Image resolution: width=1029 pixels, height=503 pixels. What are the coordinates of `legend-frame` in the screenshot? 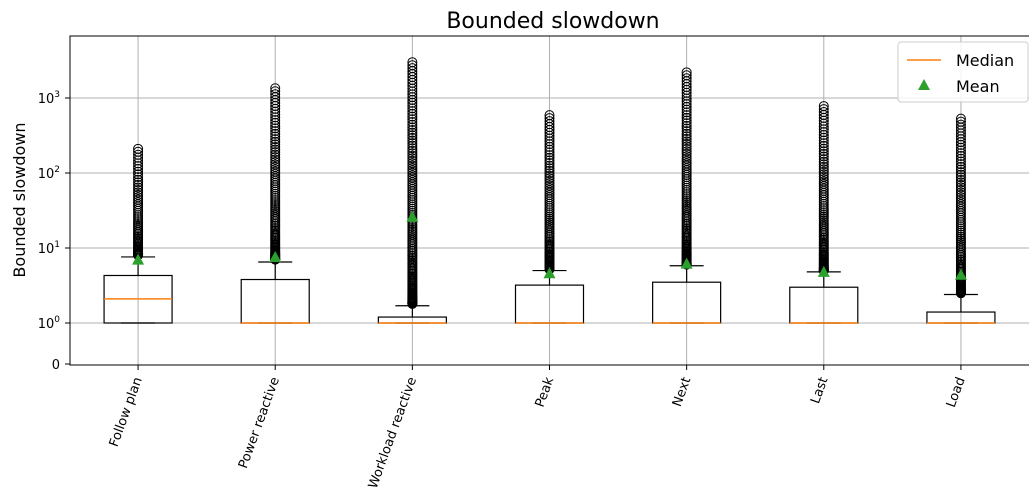 It's located at (963, 72).